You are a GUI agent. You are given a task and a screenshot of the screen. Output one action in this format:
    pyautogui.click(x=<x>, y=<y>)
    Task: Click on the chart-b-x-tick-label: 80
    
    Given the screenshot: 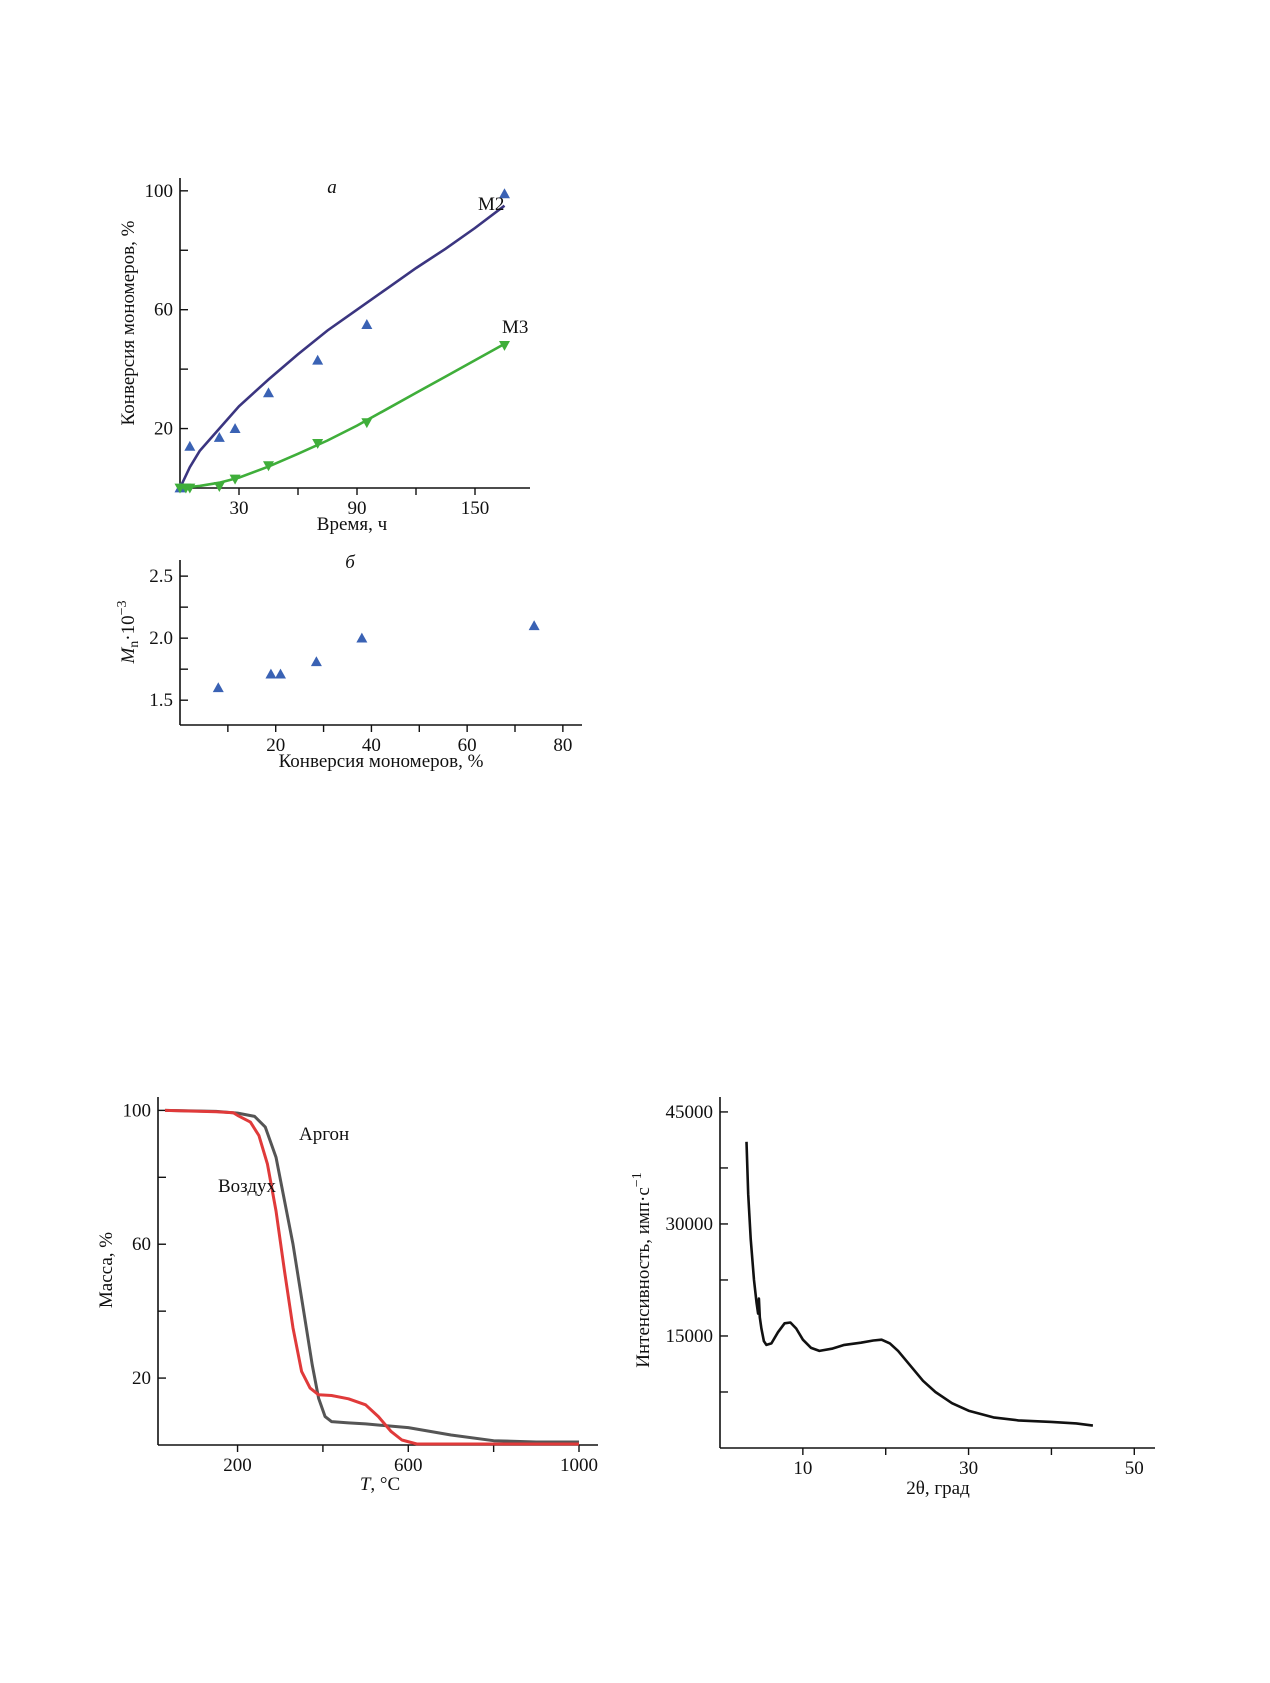 What is the action you would take?
    pyautogui.click(x=562, y=745)
    